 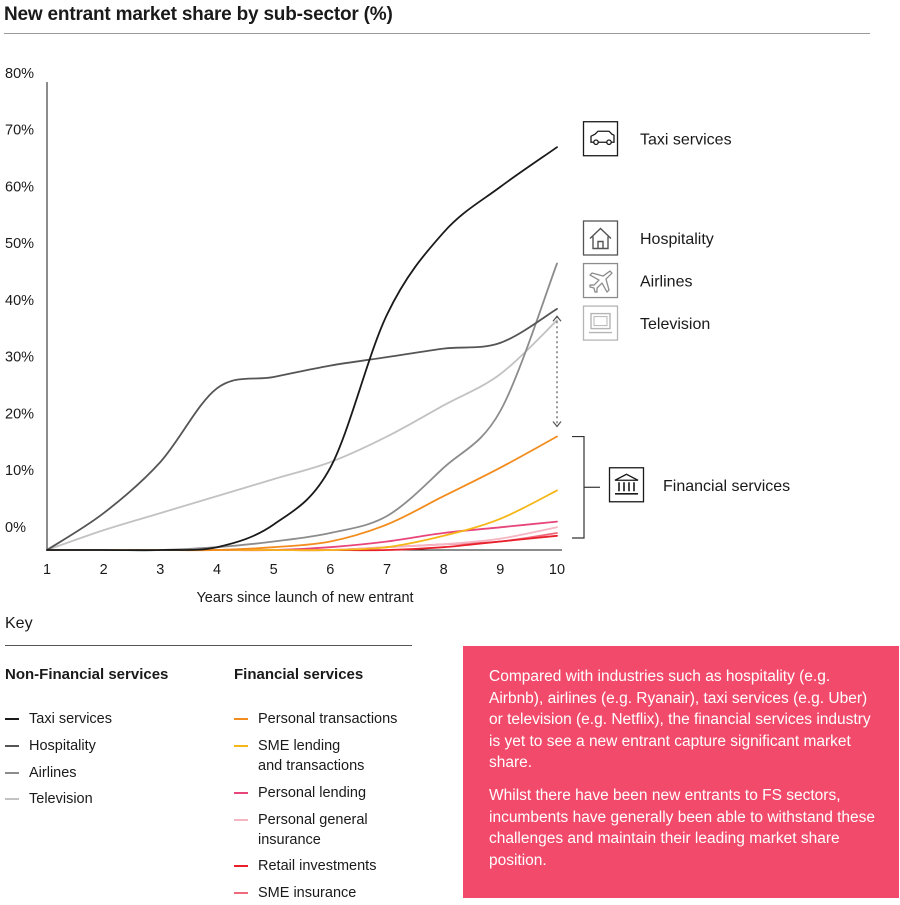 What do you see at coordinates (53, 773) in the screenshot?
I see `legend-label: Airlines` at bounding box center [53, 773].